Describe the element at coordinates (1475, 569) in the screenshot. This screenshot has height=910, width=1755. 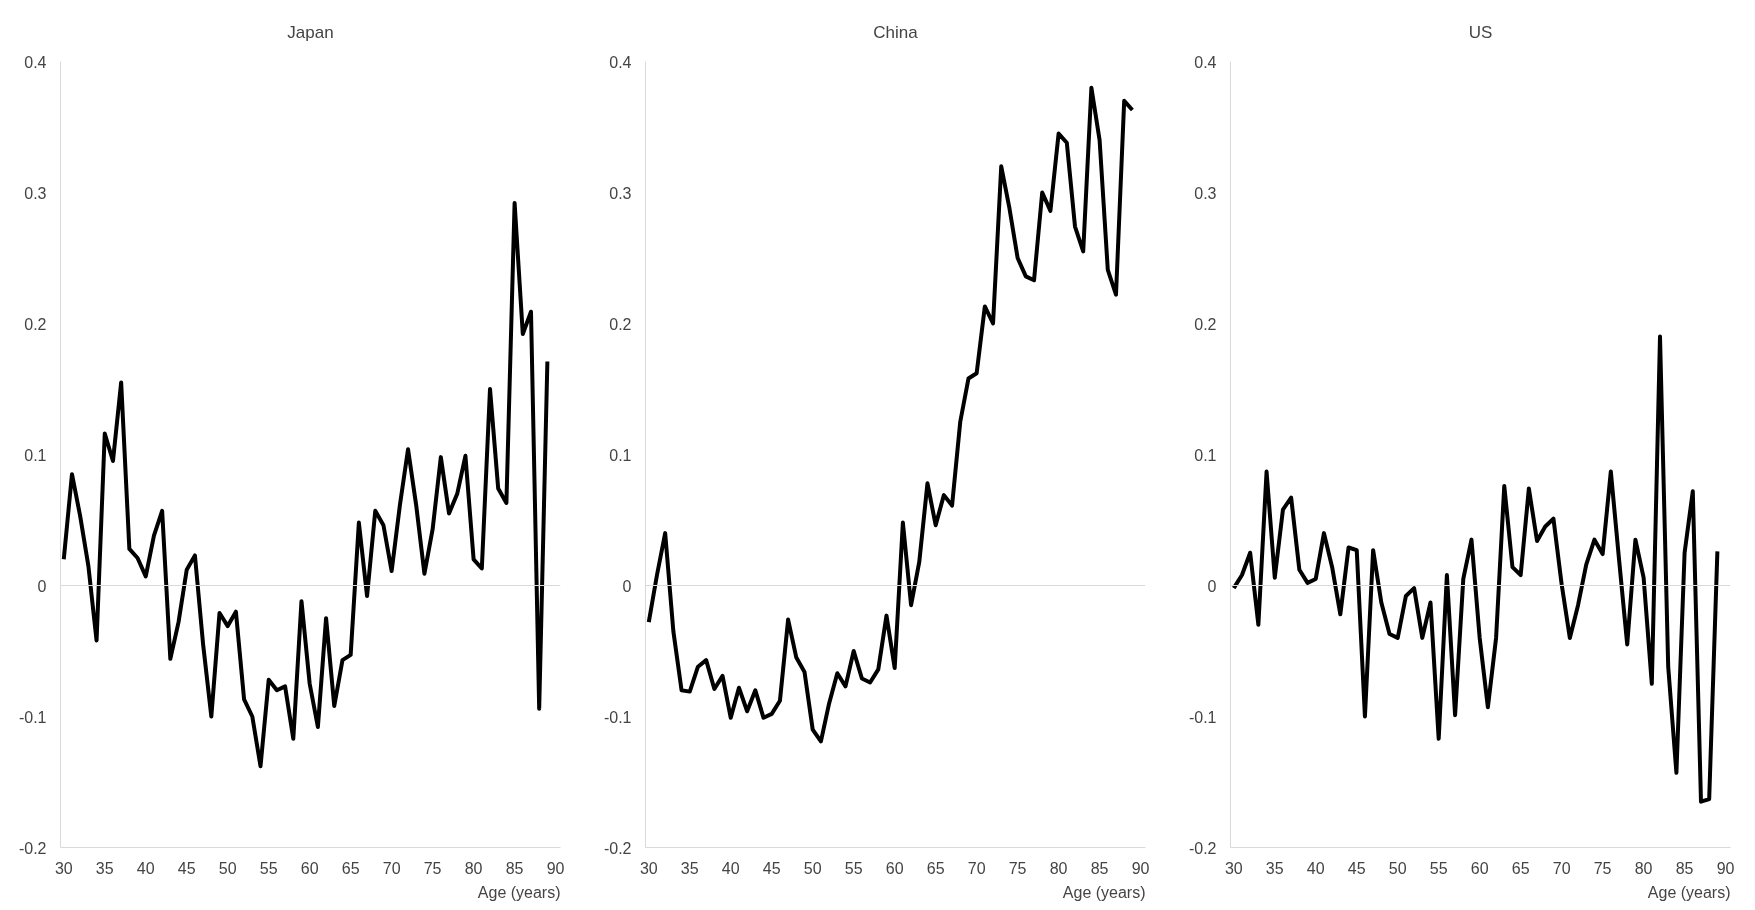
I see `line-series` at that location.